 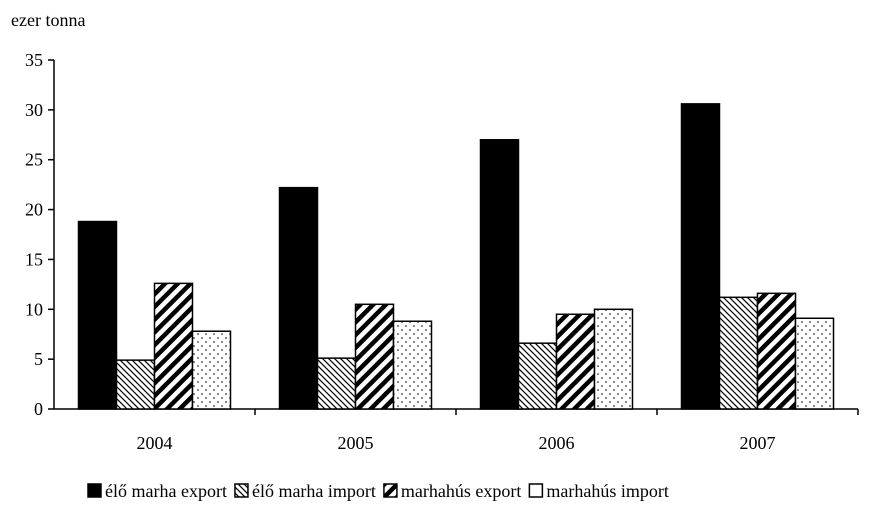 What do you see at coordinates (374, 356) in the screenshot?
I see `bar-marhahus-export-2005` at bounding box center [374, 356].